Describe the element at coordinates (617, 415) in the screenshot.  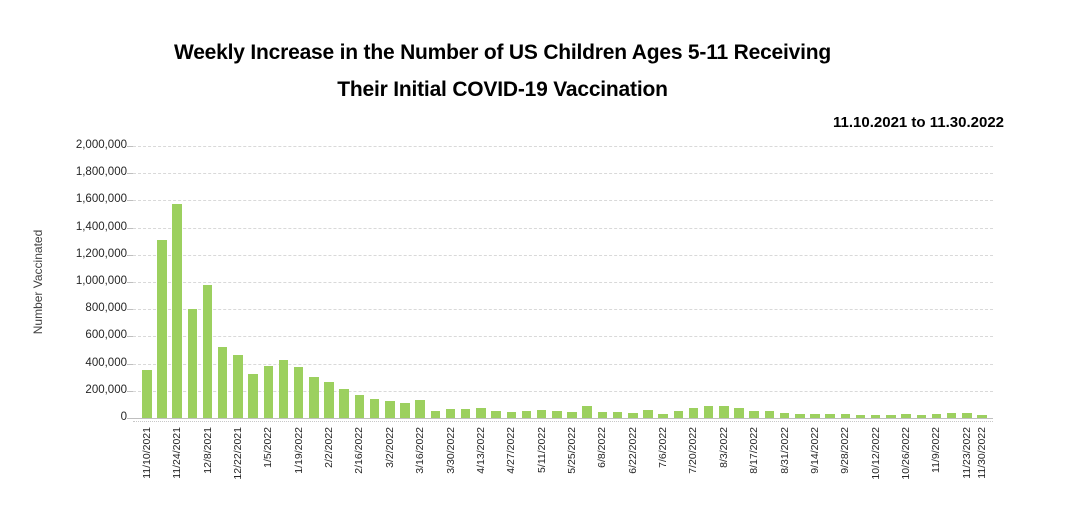
I see `bar-6/15/2022` at that location.